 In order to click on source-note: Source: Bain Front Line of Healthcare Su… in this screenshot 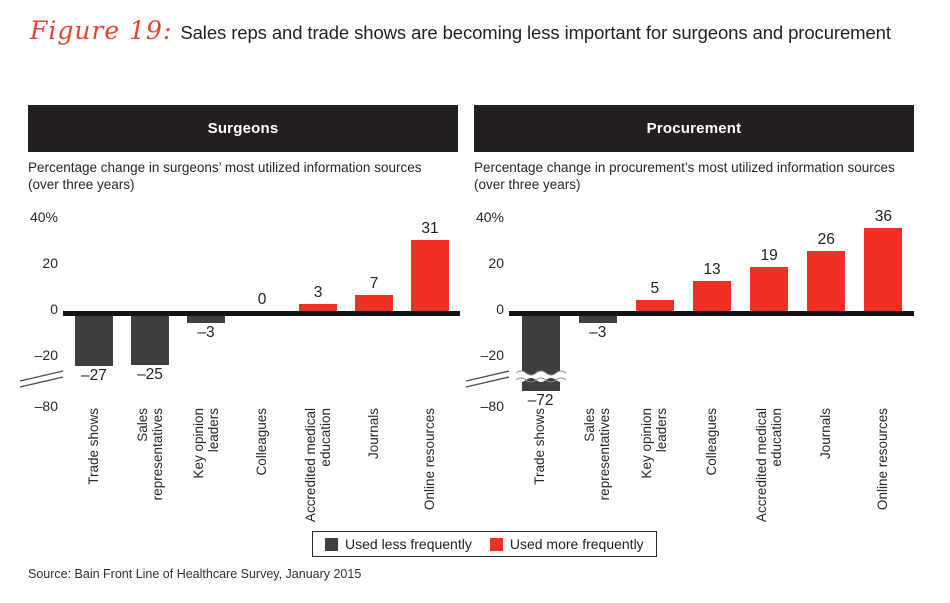, I will do `click(195, 574)`.